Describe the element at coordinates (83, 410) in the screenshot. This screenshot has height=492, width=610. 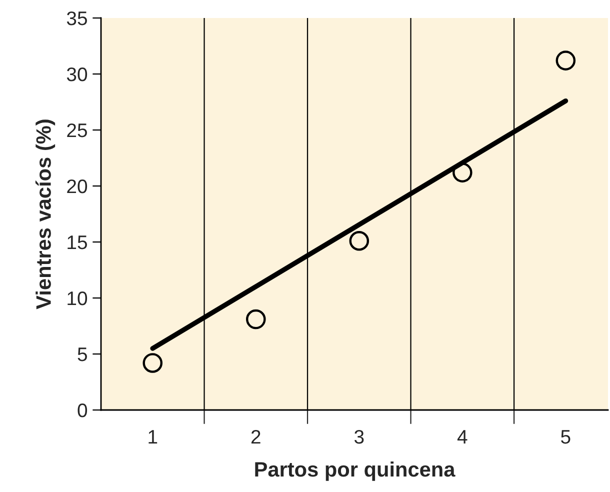
I see `y-tick-label: 0` at that location.